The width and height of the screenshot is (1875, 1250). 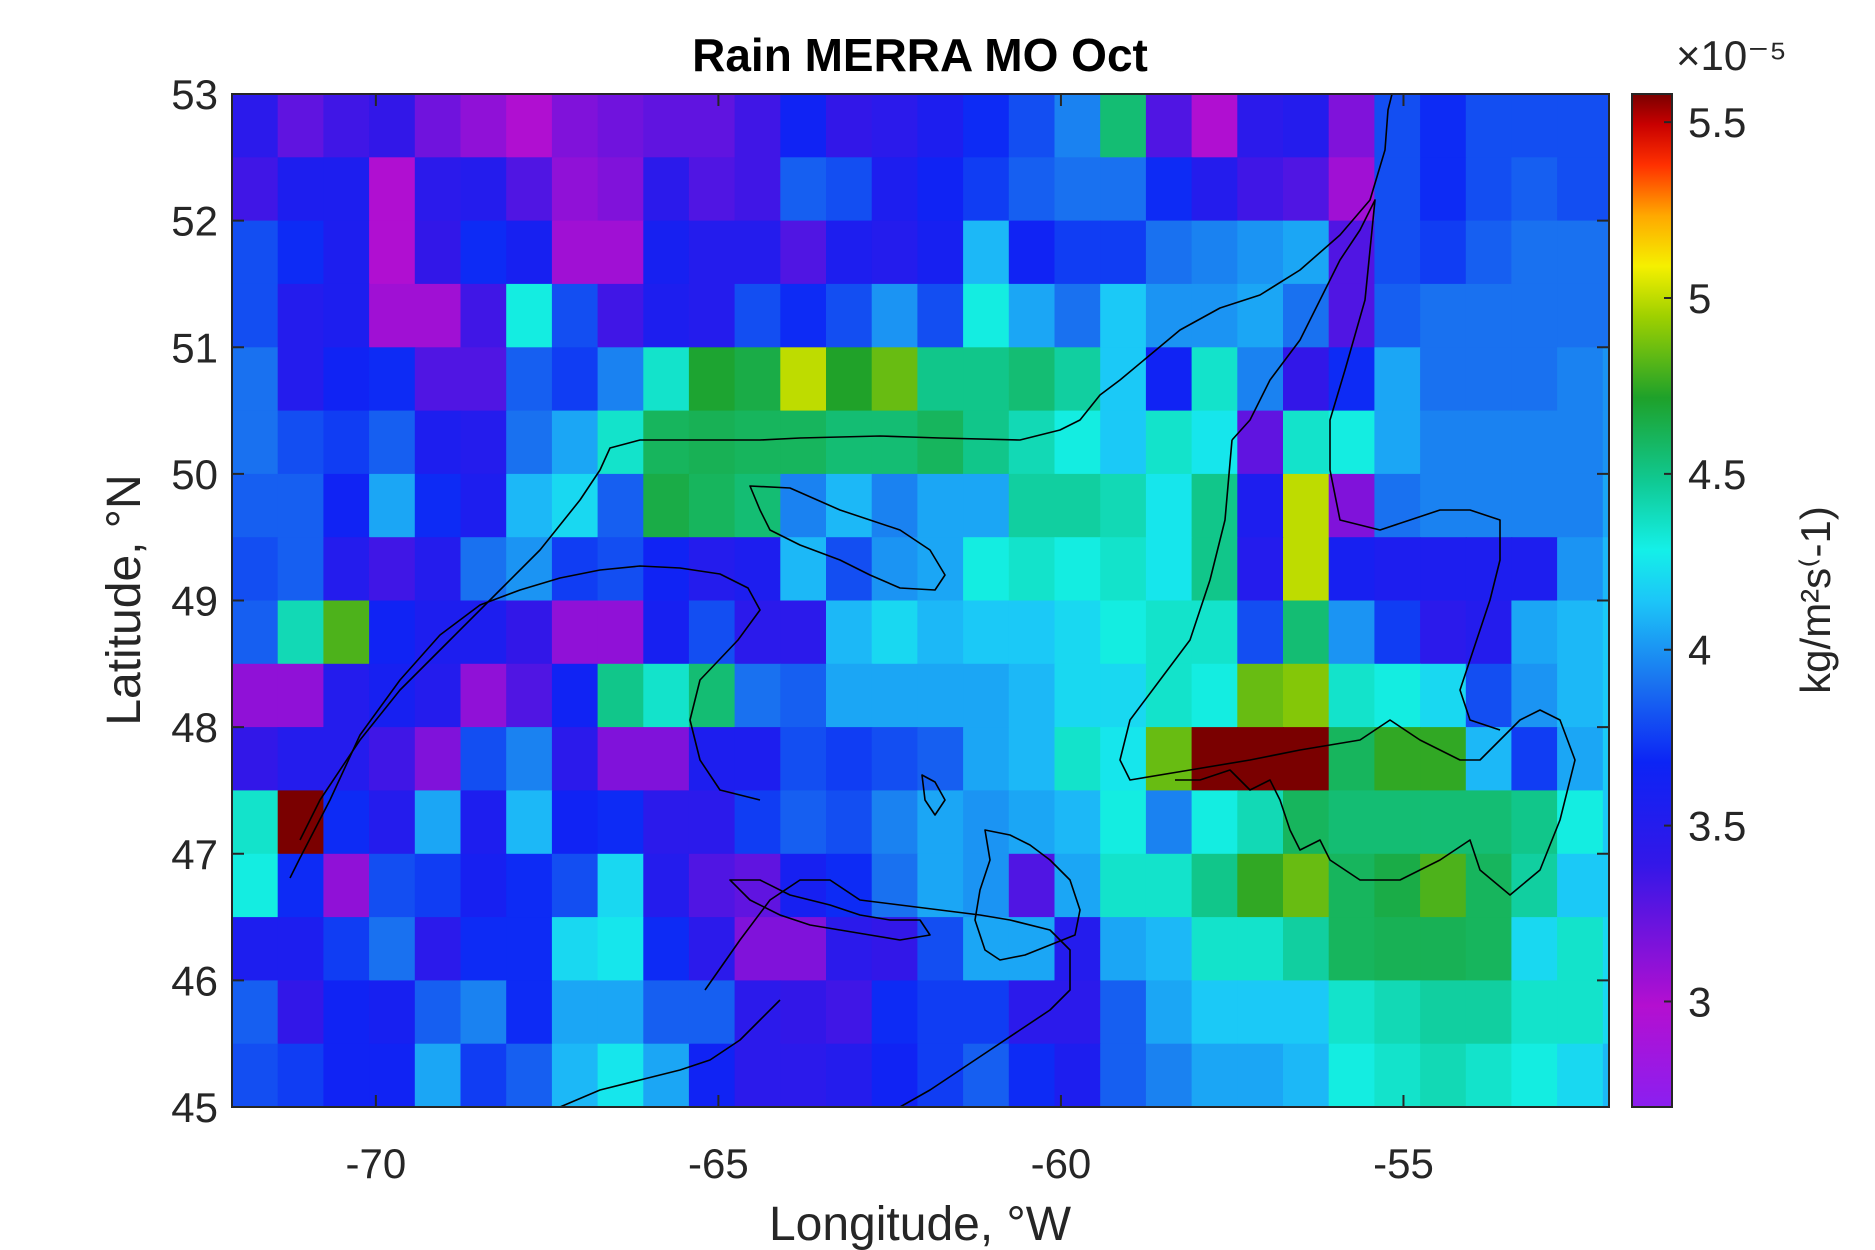 I want to click on x-axis-label: Longitude, °W, so click(x=920, y=1224).